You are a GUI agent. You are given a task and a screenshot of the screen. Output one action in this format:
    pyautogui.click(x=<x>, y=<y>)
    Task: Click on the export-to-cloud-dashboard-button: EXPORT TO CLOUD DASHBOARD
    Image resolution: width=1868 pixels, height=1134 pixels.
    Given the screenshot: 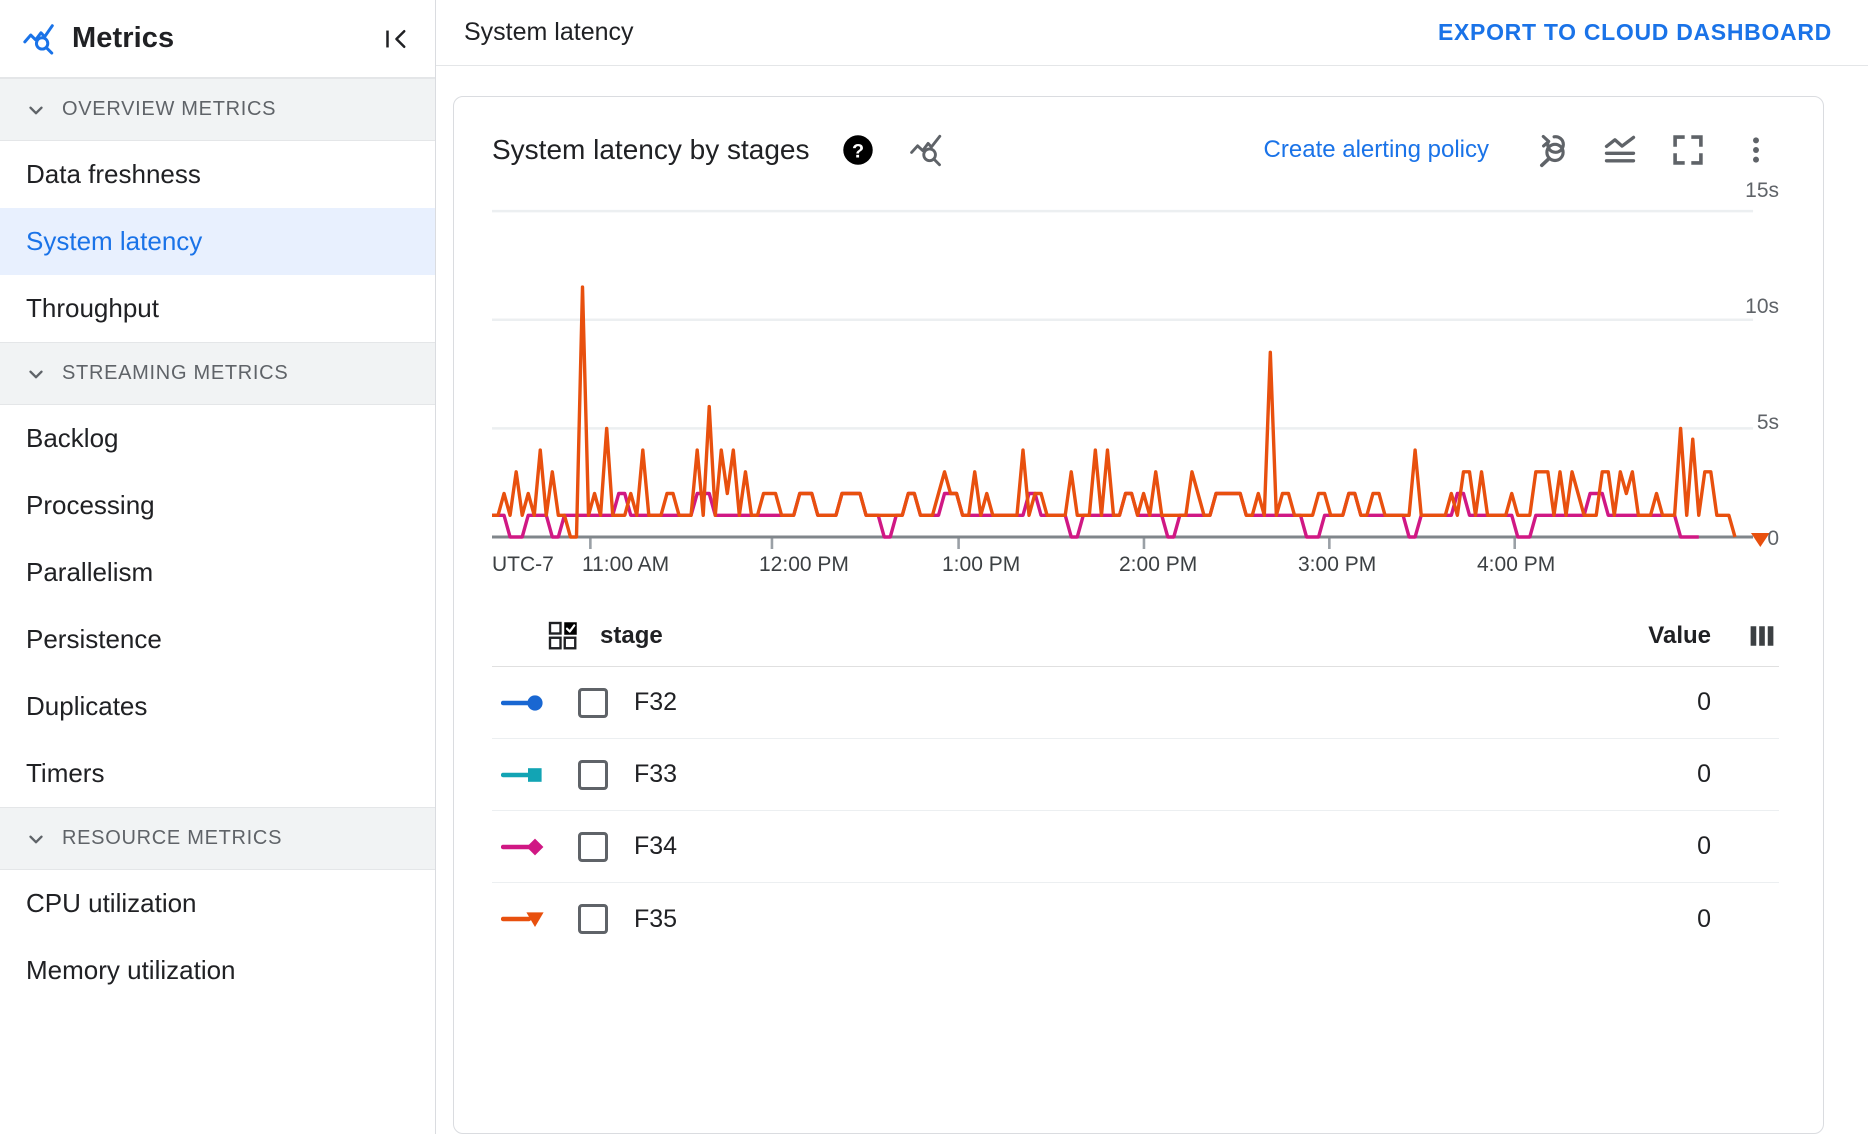 What is the action you would take?
    pyautogui.click(x=1634, y=32)
    